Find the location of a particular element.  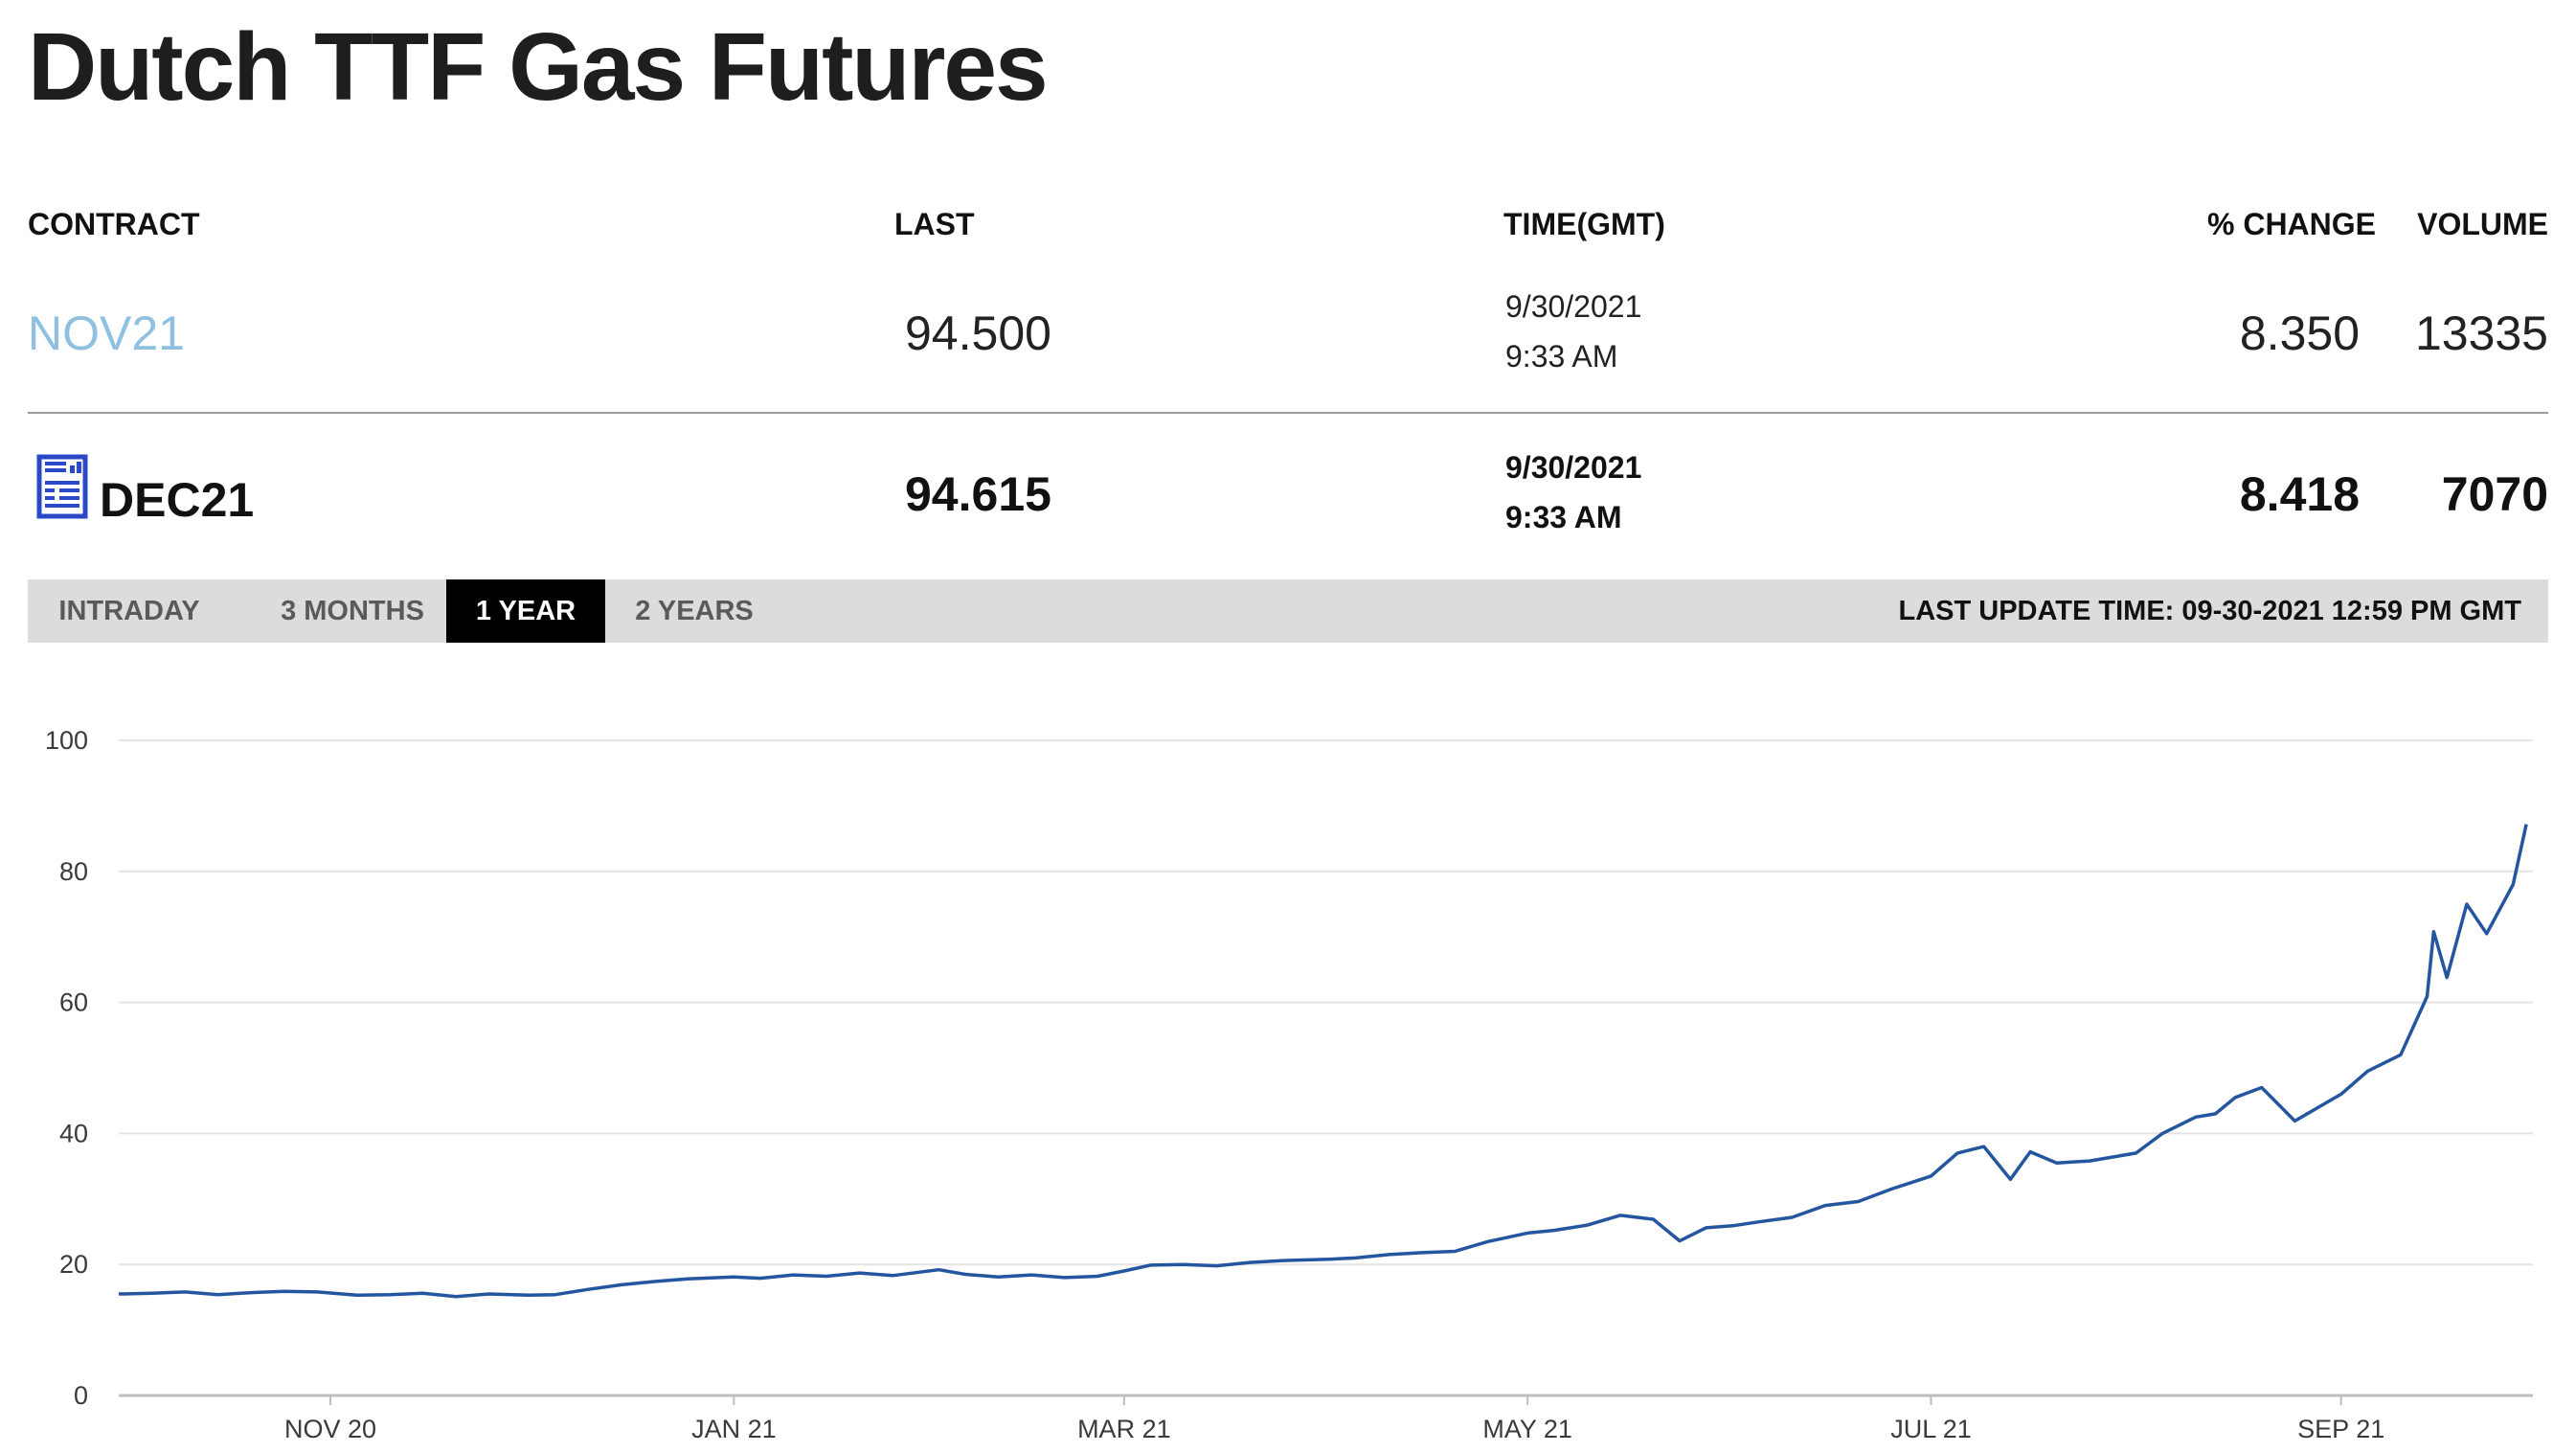

y-tick-label: 100 is located at coordinates (66, 740).